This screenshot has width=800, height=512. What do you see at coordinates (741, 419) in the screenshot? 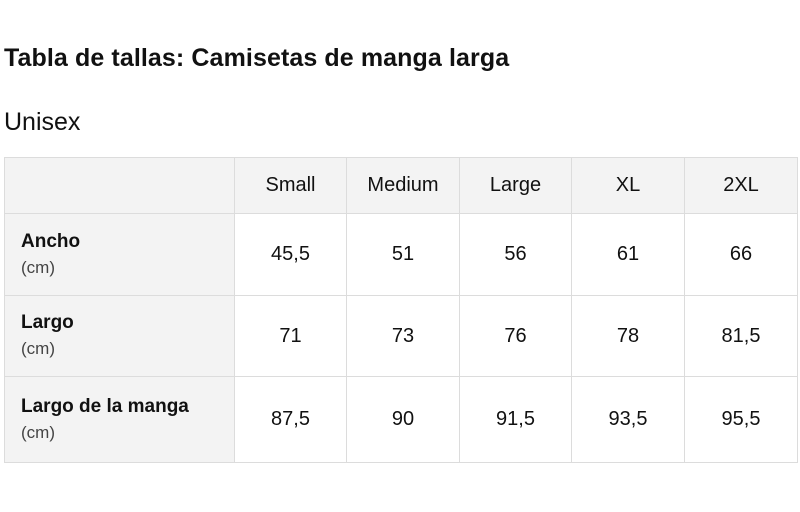
I see `table-cell: 95,5` at bounding box center [741, 419].